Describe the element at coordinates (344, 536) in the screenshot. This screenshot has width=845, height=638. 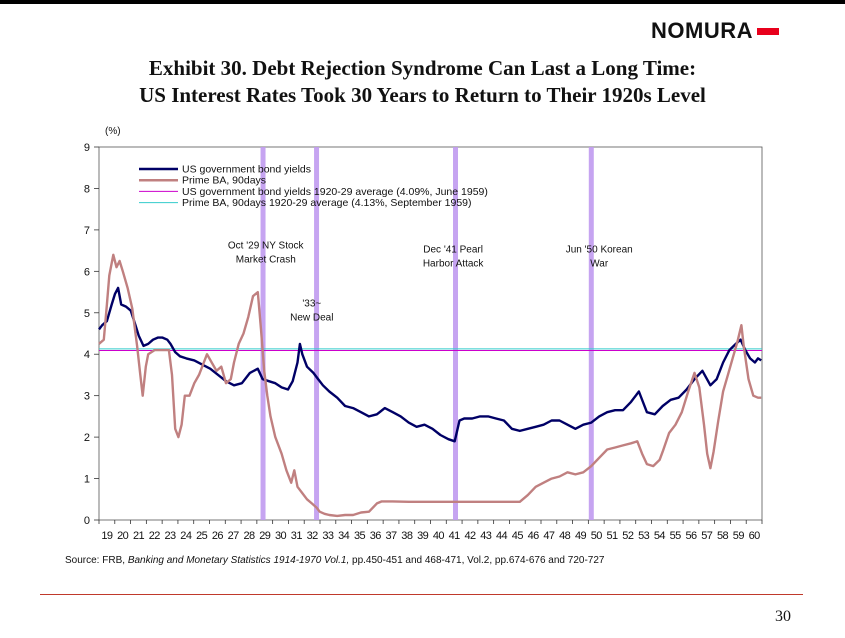
I see `x-tick-label: 34` at that location.